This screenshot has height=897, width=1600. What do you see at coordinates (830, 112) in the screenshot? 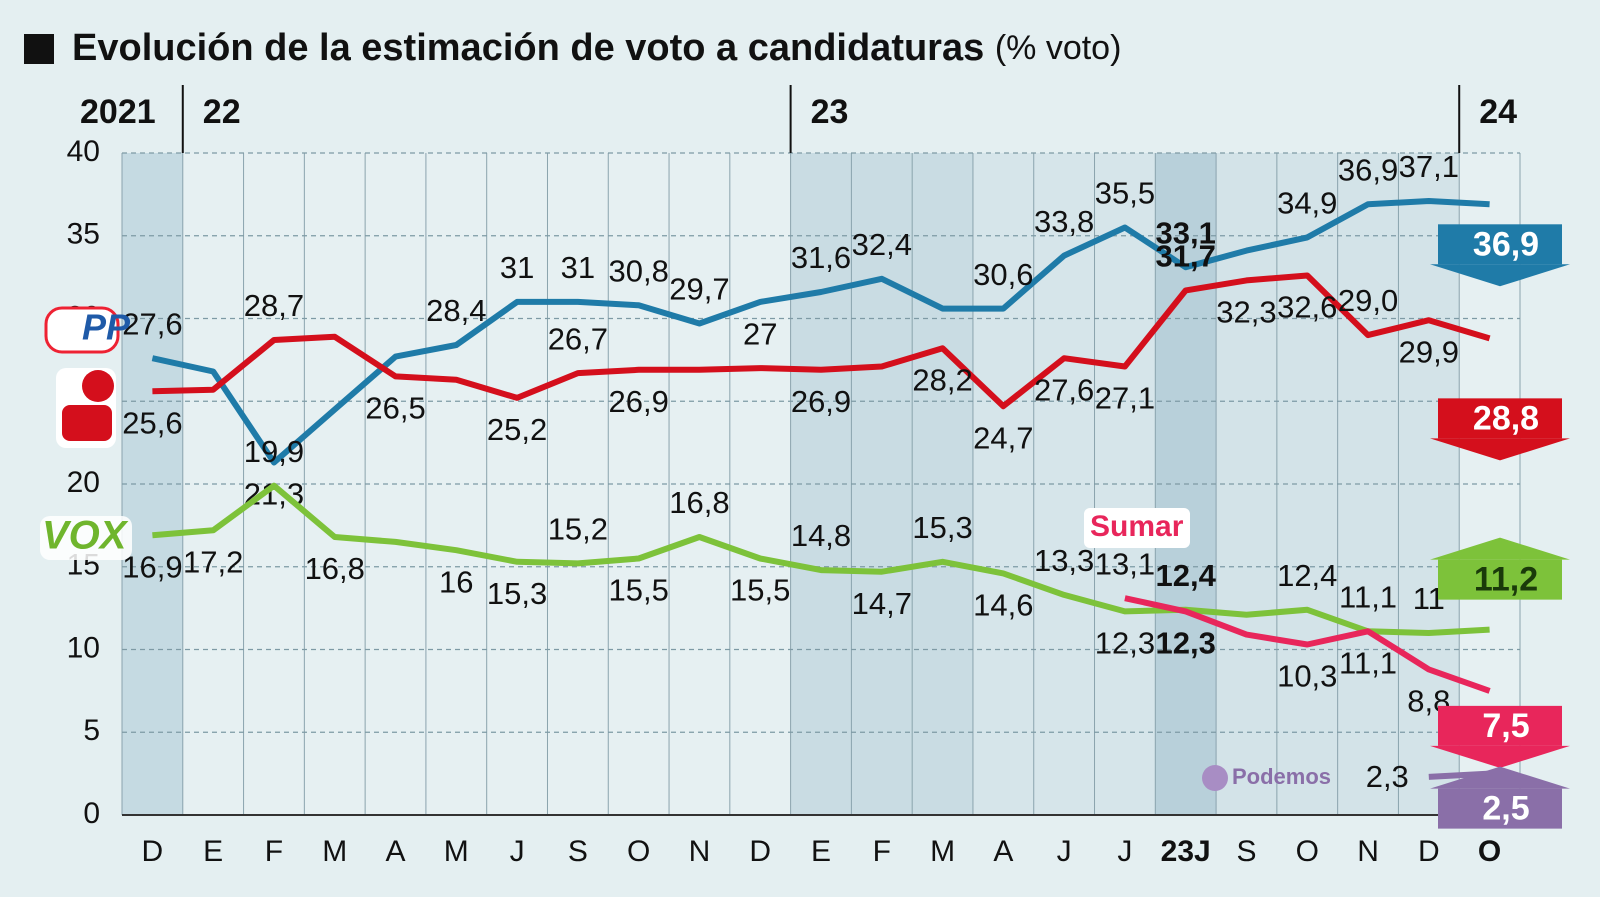
I see `year-label: 23` at bounding box center [830, 112].